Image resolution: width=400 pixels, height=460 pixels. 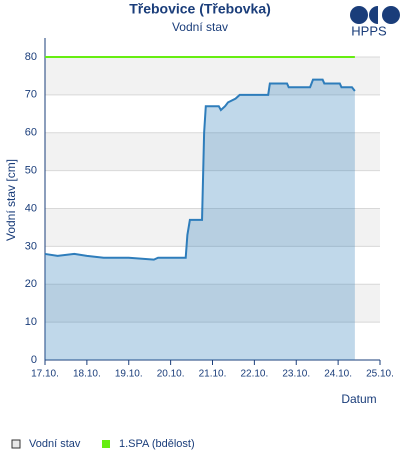 I want to click on legend-label: Vodní stav, so click(x=55, y=444).